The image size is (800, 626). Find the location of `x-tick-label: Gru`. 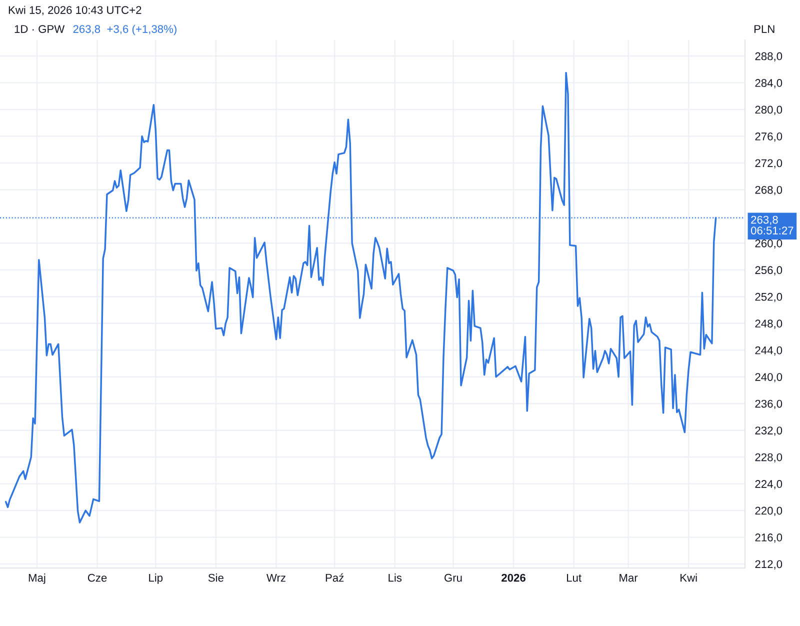

x-tick-label: Gru is located at coordinates (453, 578).